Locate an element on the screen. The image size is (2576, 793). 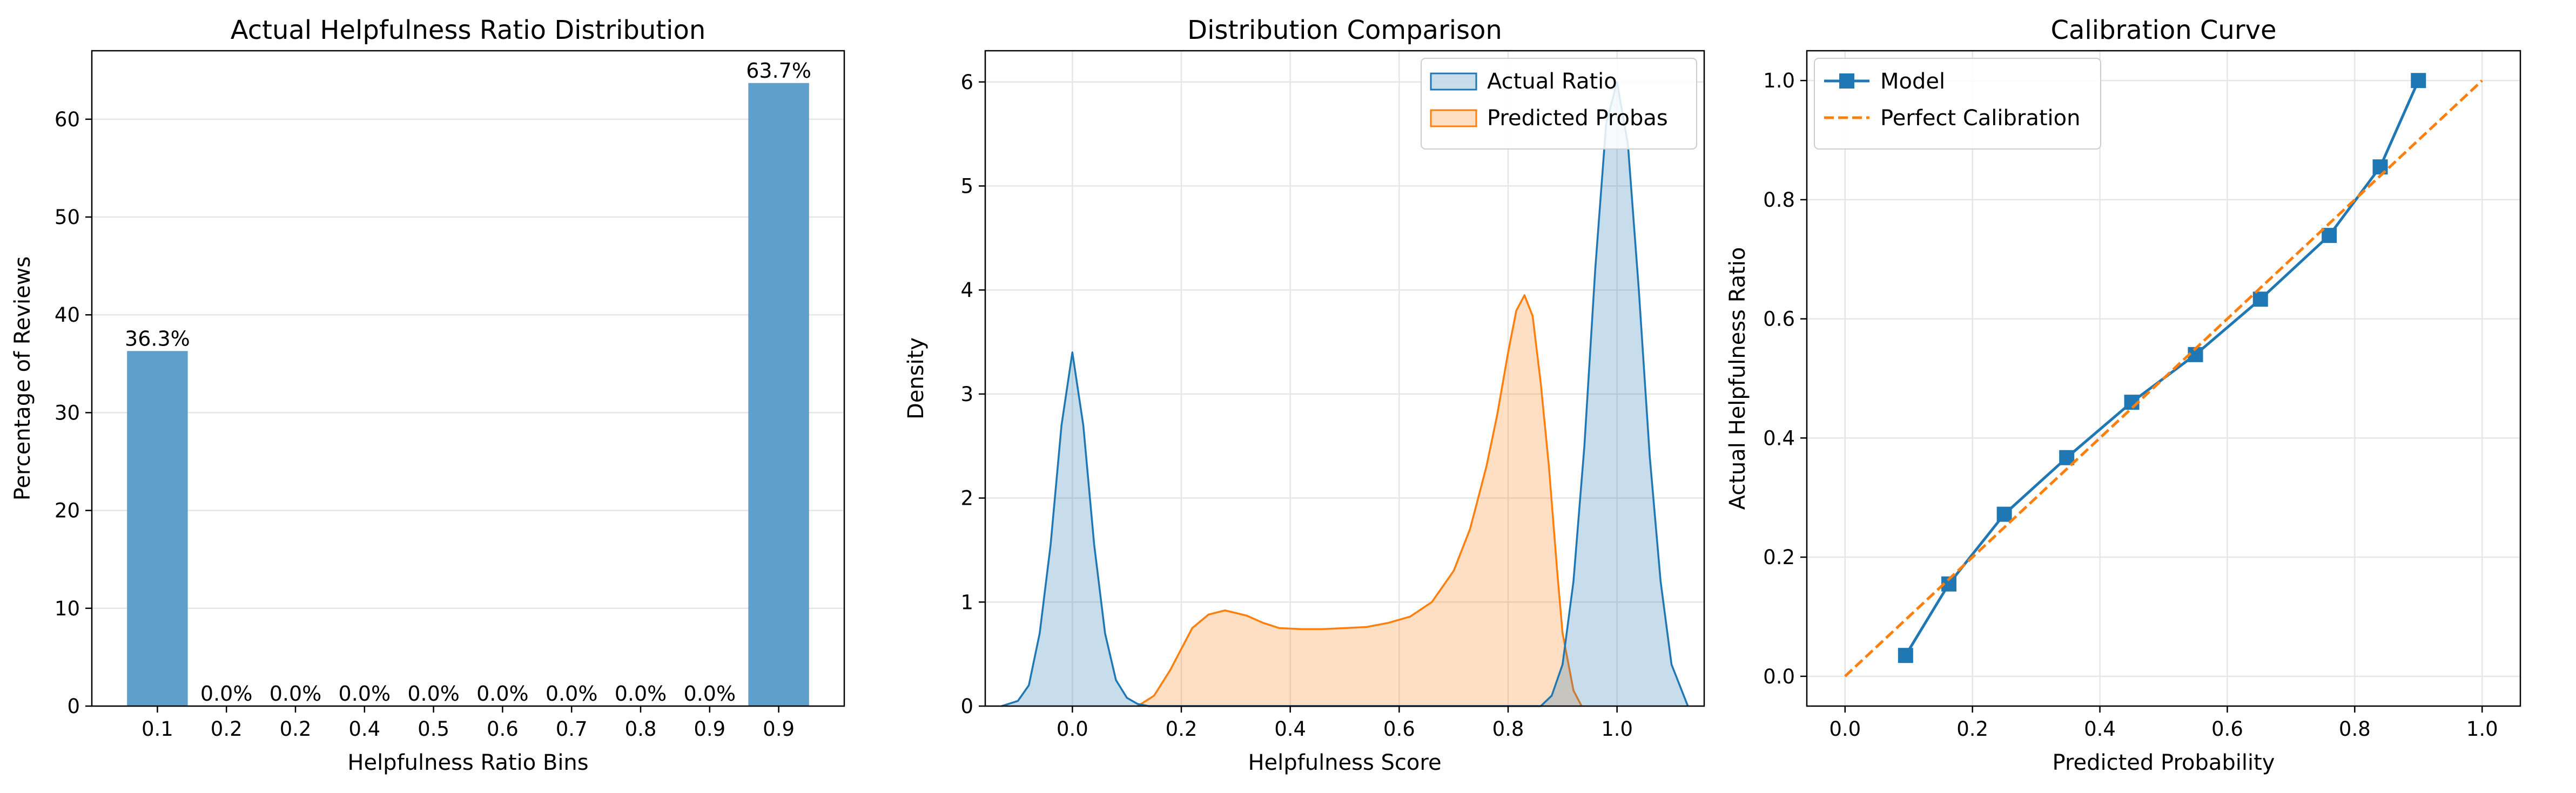
density-title: Distribution Comparison is located at coordinates (1344, 30).